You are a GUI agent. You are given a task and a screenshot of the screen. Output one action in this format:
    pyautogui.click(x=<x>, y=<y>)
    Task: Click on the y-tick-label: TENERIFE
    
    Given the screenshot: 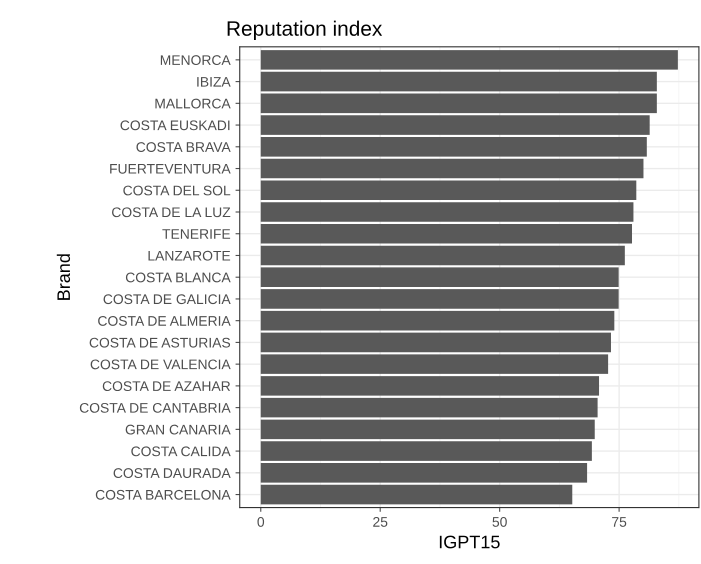 What is the action you would take?
    pyautogui.click(x=196, y=234)
    